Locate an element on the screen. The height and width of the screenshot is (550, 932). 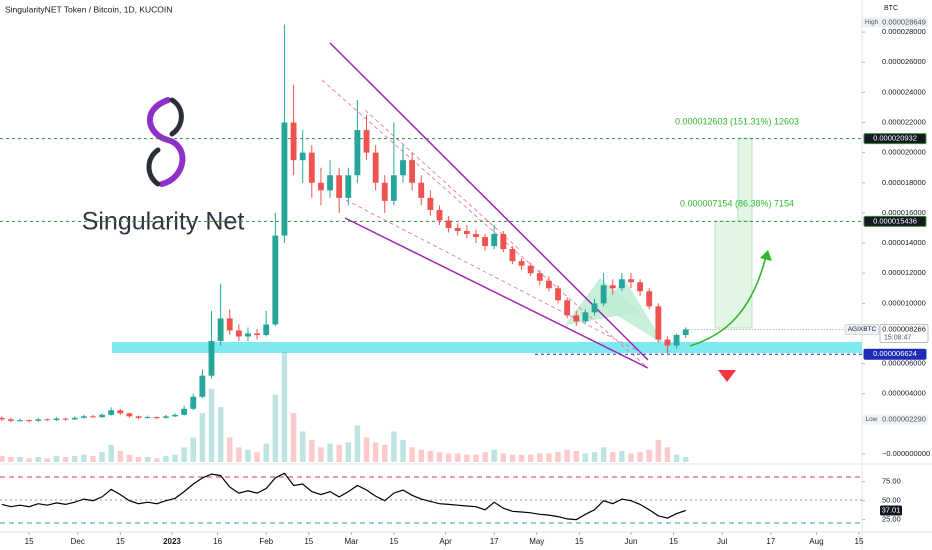
x-tick-label: 2023 is located at coordinates (172, 541).